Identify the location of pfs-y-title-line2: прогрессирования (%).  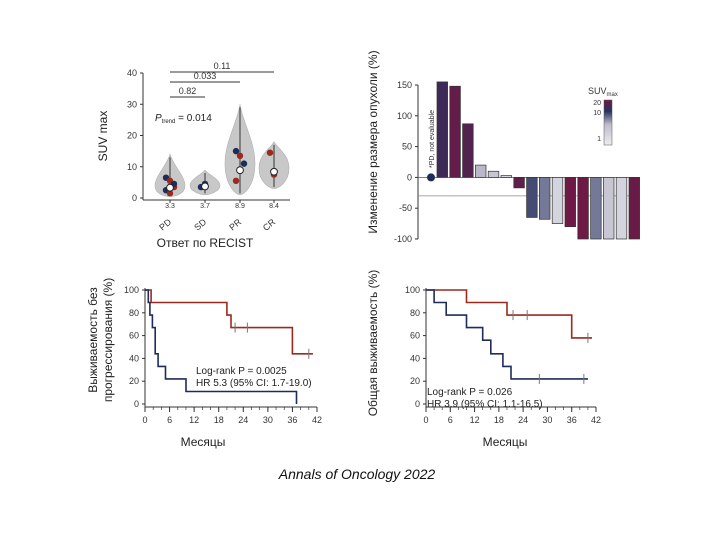
(108, 340).